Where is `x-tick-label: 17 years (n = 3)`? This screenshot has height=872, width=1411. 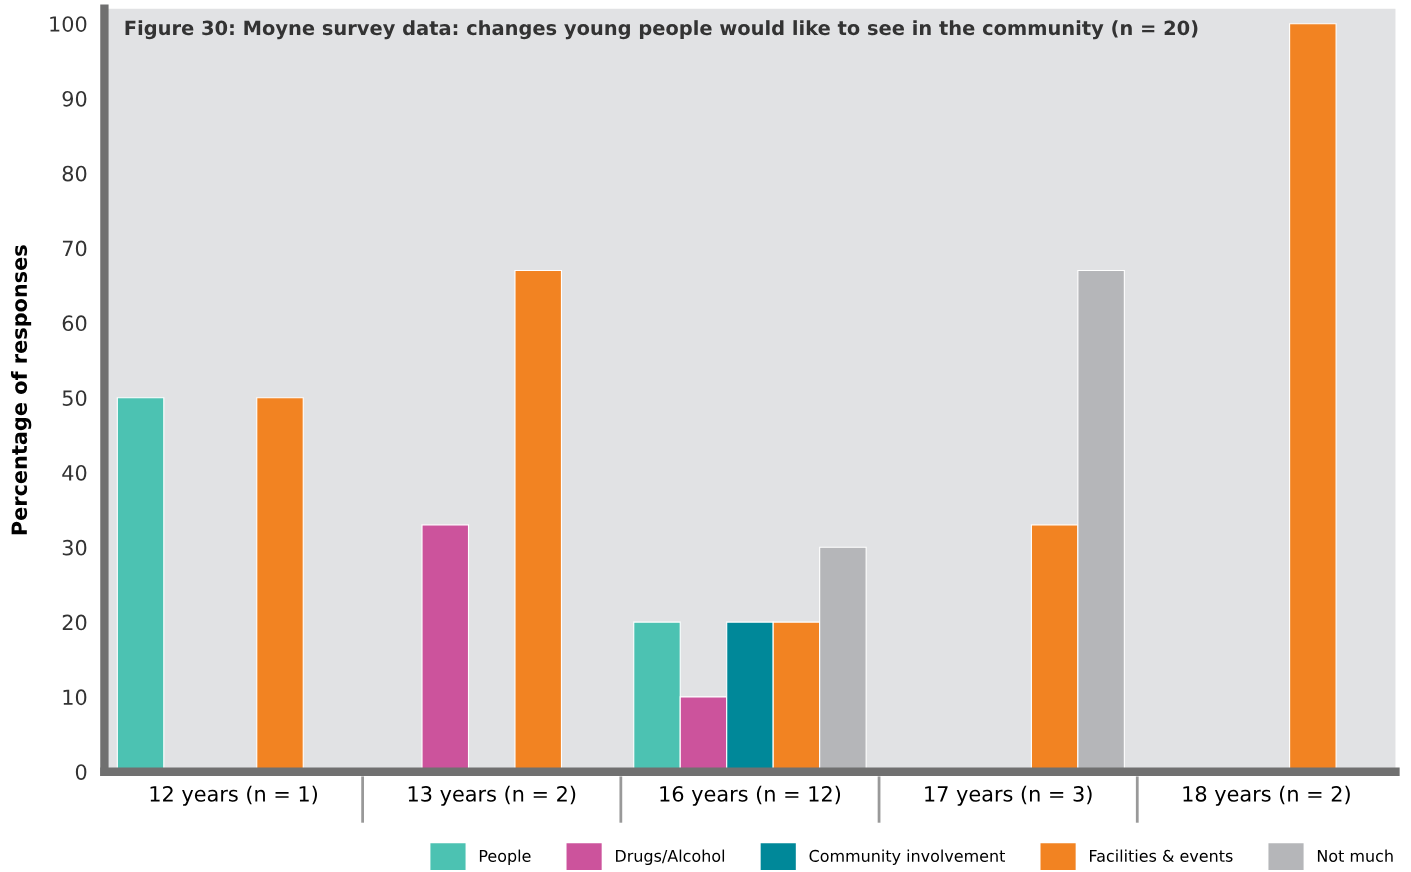 x-tick-label: 17 years (n = 3) is located at coordinates (1008, 795).